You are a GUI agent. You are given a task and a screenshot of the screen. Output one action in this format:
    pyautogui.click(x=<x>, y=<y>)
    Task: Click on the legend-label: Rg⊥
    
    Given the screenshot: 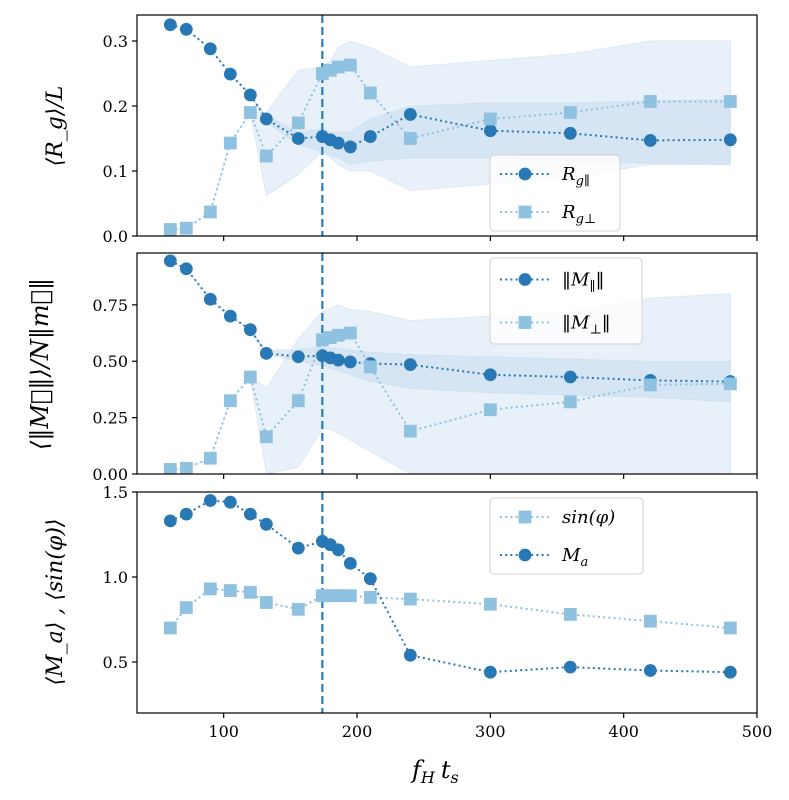 What is the action you would take?
    pyautogui.click(x=578, y=214)
    